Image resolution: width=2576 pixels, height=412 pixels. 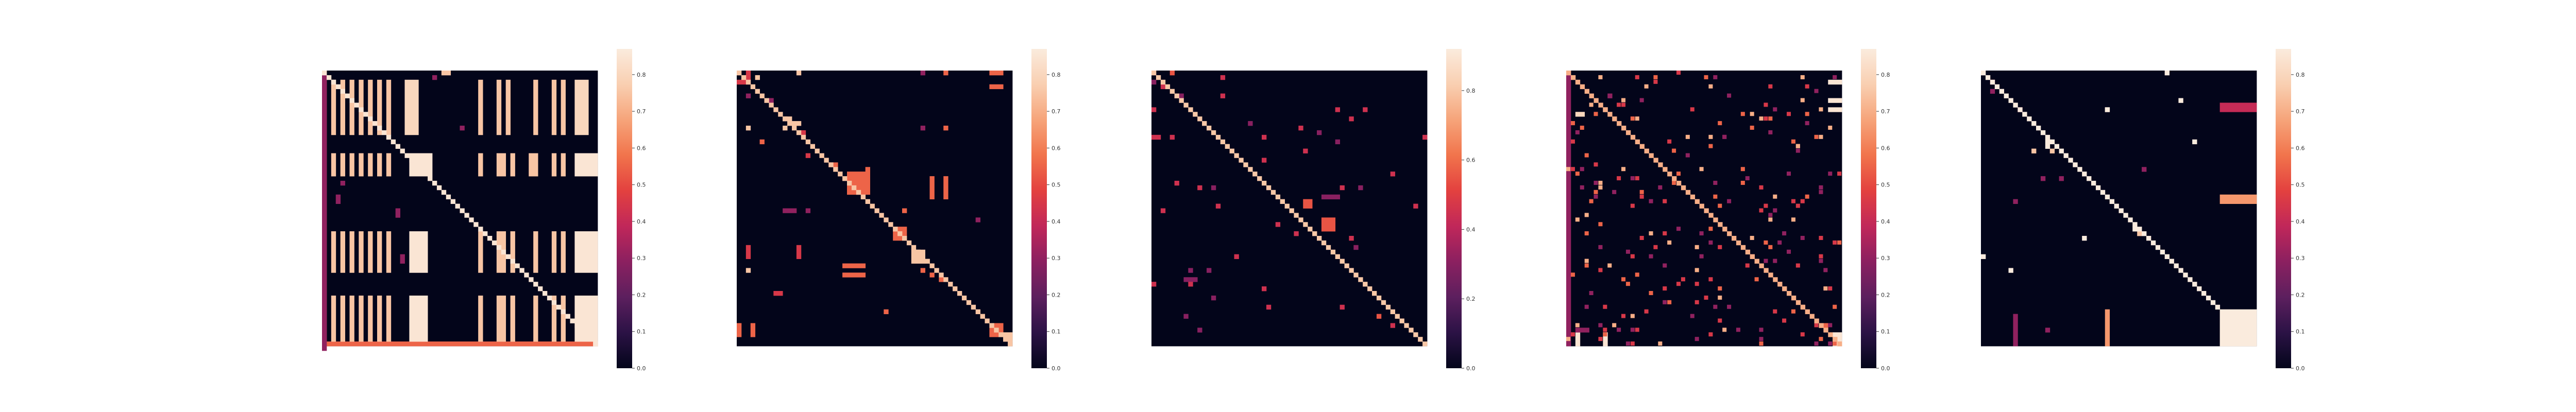 I want to click on colorbar-tick-label: 0.2, so click(x=1471, y=299).